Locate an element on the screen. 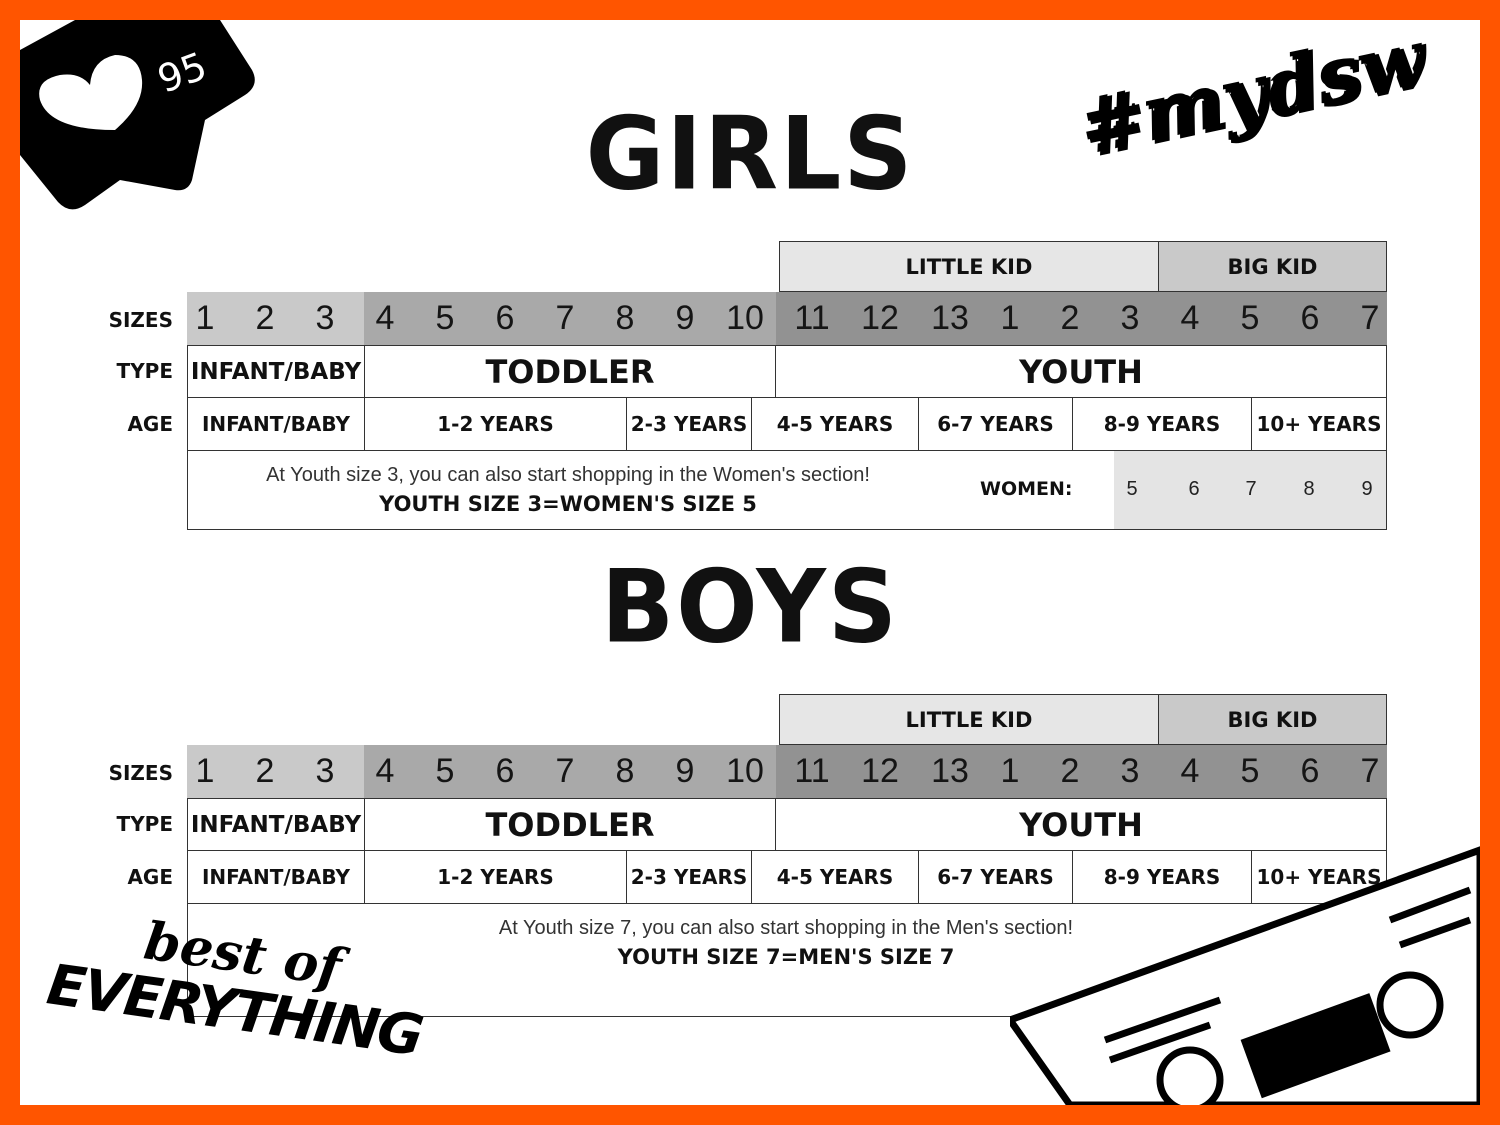 The image size is (1500, 1125). age-cell: 6-7 YEARS is located at coordinates (995, 424).